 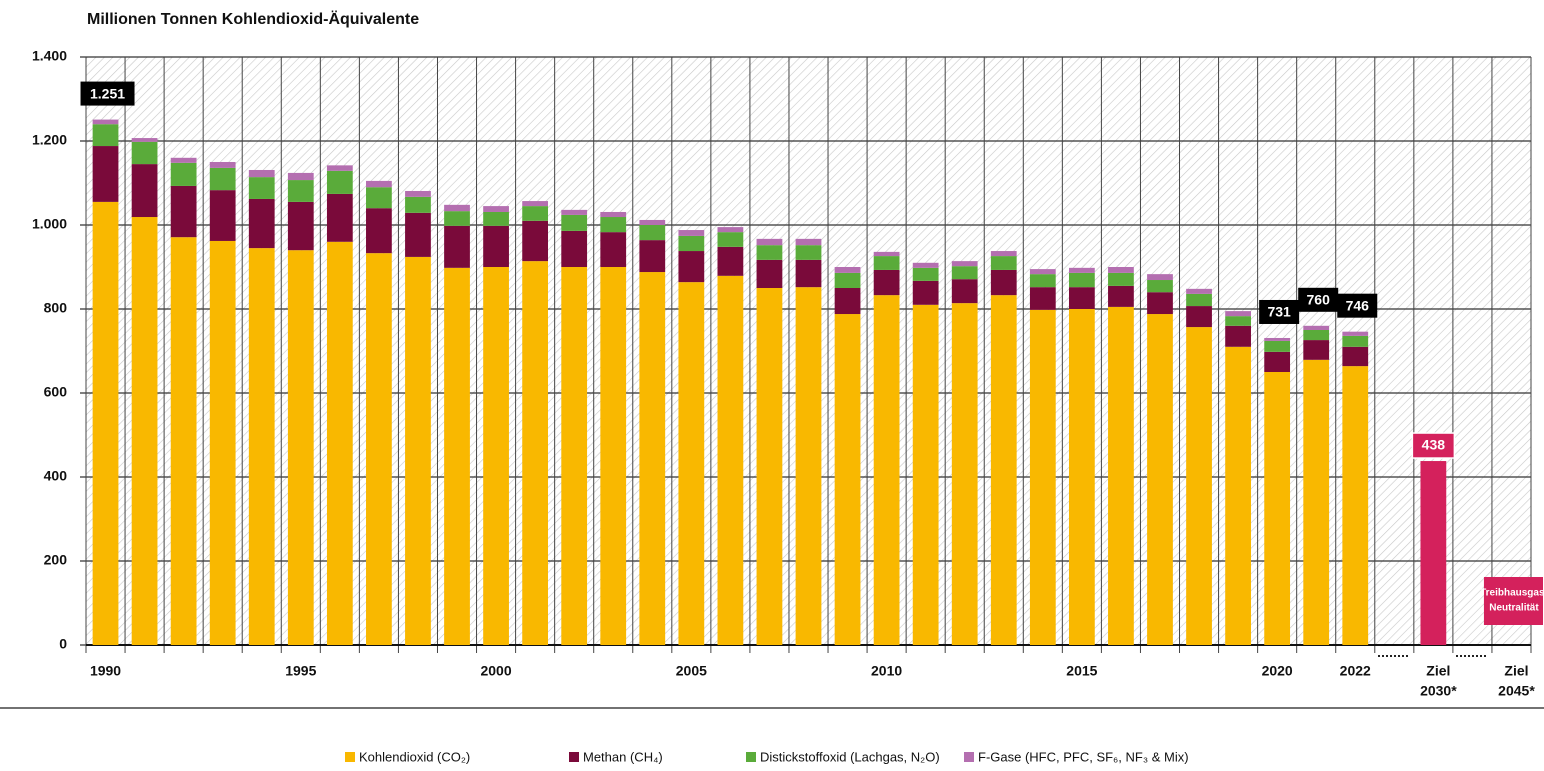 I want to click on y-tick-label: 1.200, so click(x=49, y=140).